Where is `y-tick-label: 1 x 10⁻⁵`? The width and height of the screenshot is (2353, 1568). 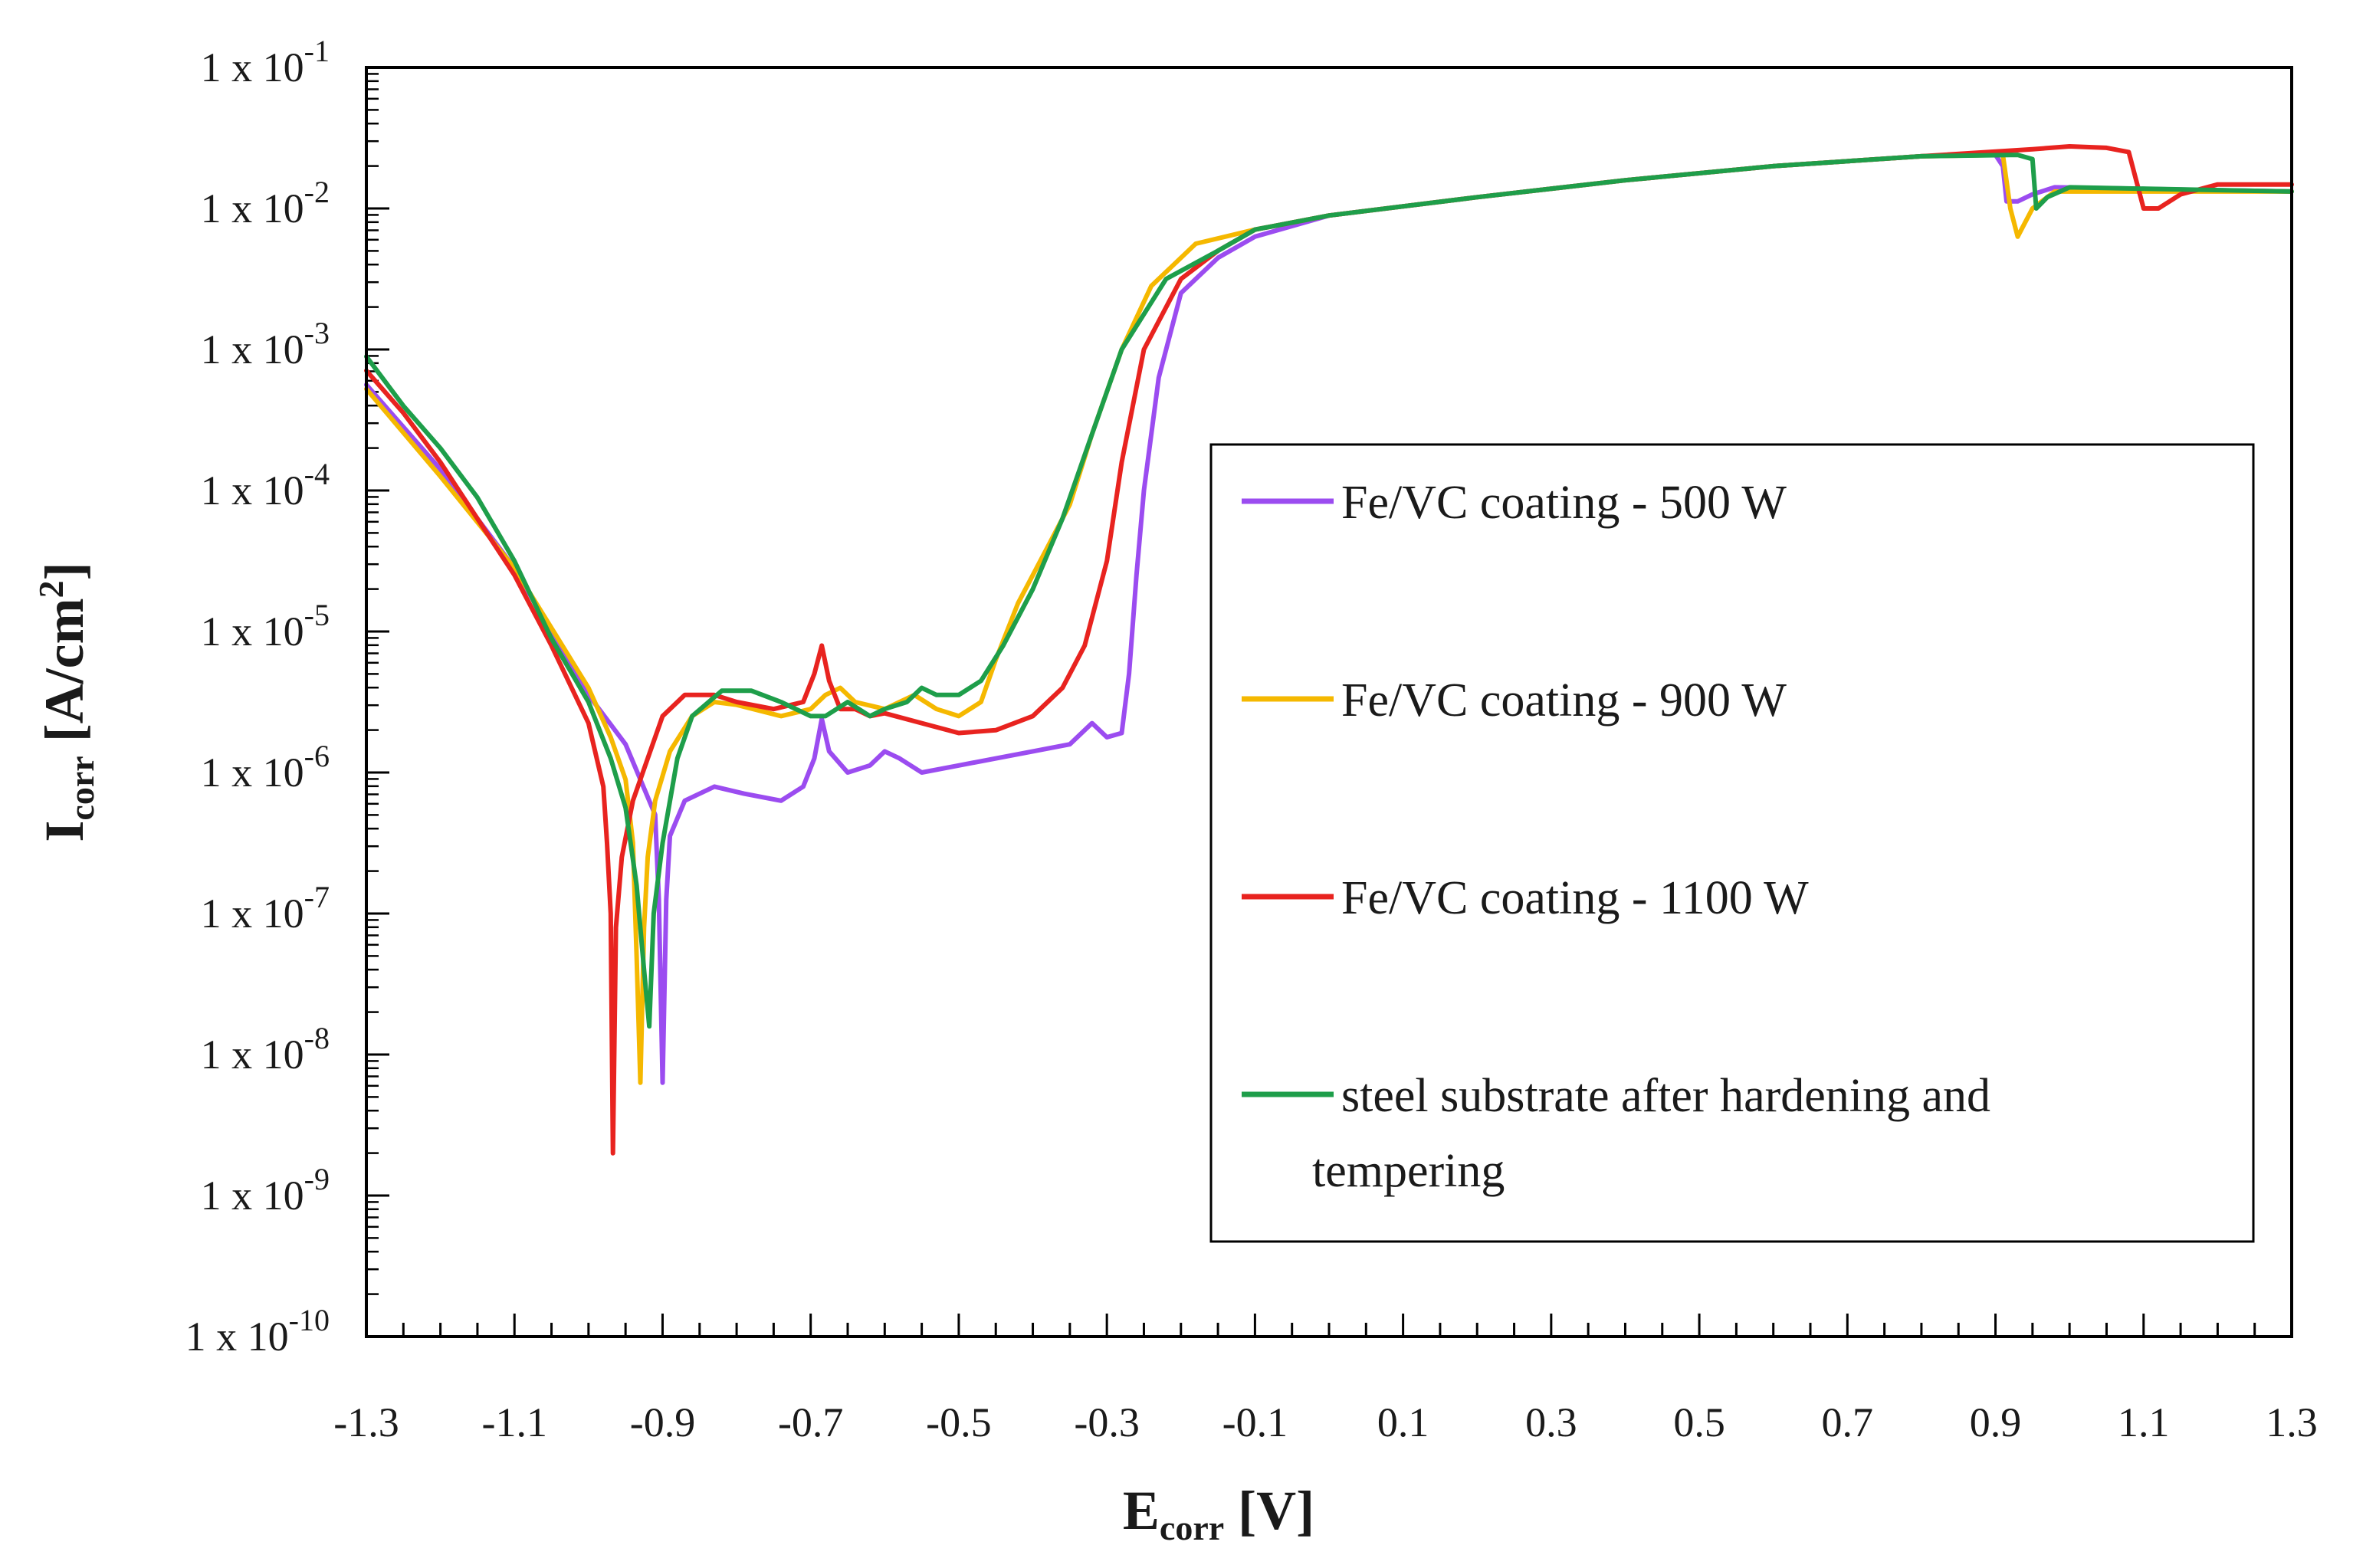
y-tick-label: 1 x 10⁻⁵ is located at coordinates (265, 626).